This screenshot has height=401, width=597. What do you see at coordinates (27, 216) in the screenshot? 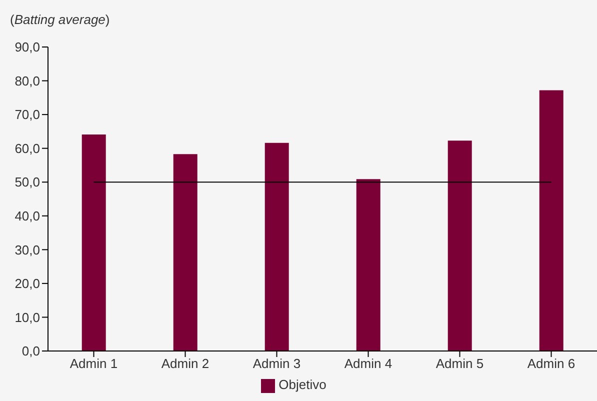
I see `y-tick-label: 40,0` at bounding box center [27, 216].